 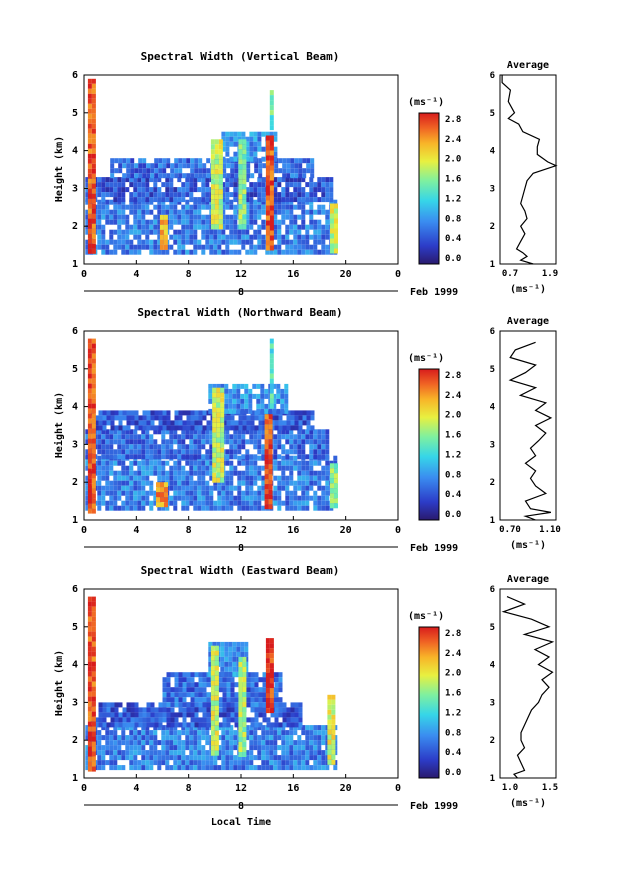 What do you see at coordinates (453, 259) in the screenshot?
I see `colorbar-tick-label: 0.0` at bounding box center [453, 259].